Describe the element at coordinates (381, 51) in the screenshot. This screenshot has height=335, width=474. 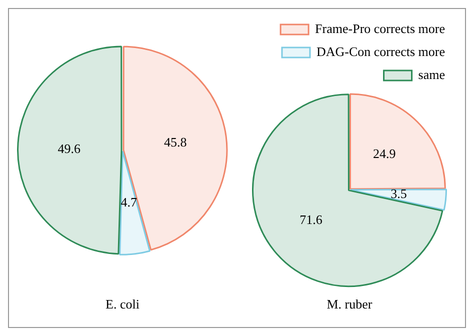
I see `legend-label: DAG-Con corrects more` at that location.